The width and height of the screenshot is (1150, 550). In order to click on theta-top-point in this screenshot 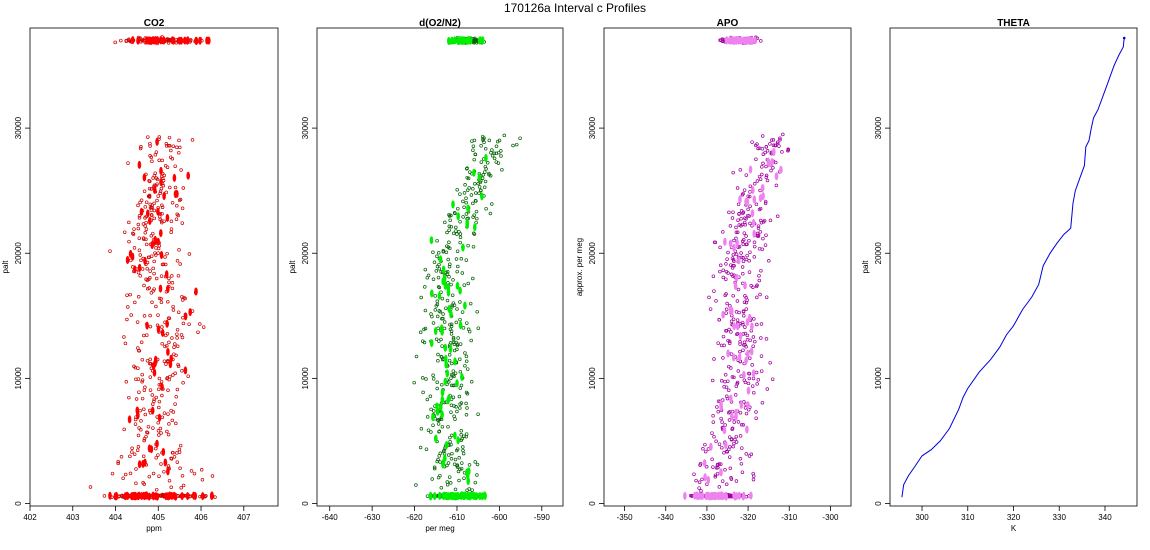, I will do `click(1124, 38)`.